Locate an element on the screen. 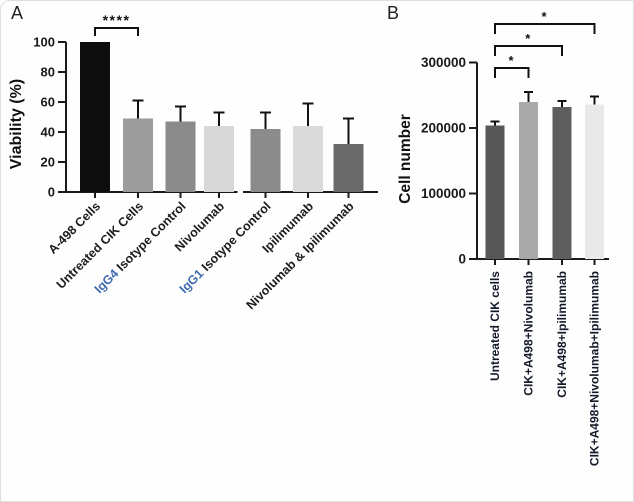 This screenshot has height=502, width=634. panel-a-y-axis-title: Viability (%) is located at coordinates (16, 124).